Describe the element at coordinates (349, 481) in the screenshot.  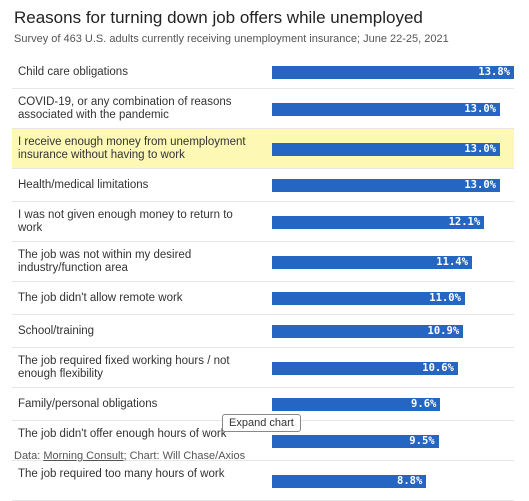
I see `bar: 8.8%` at that location.